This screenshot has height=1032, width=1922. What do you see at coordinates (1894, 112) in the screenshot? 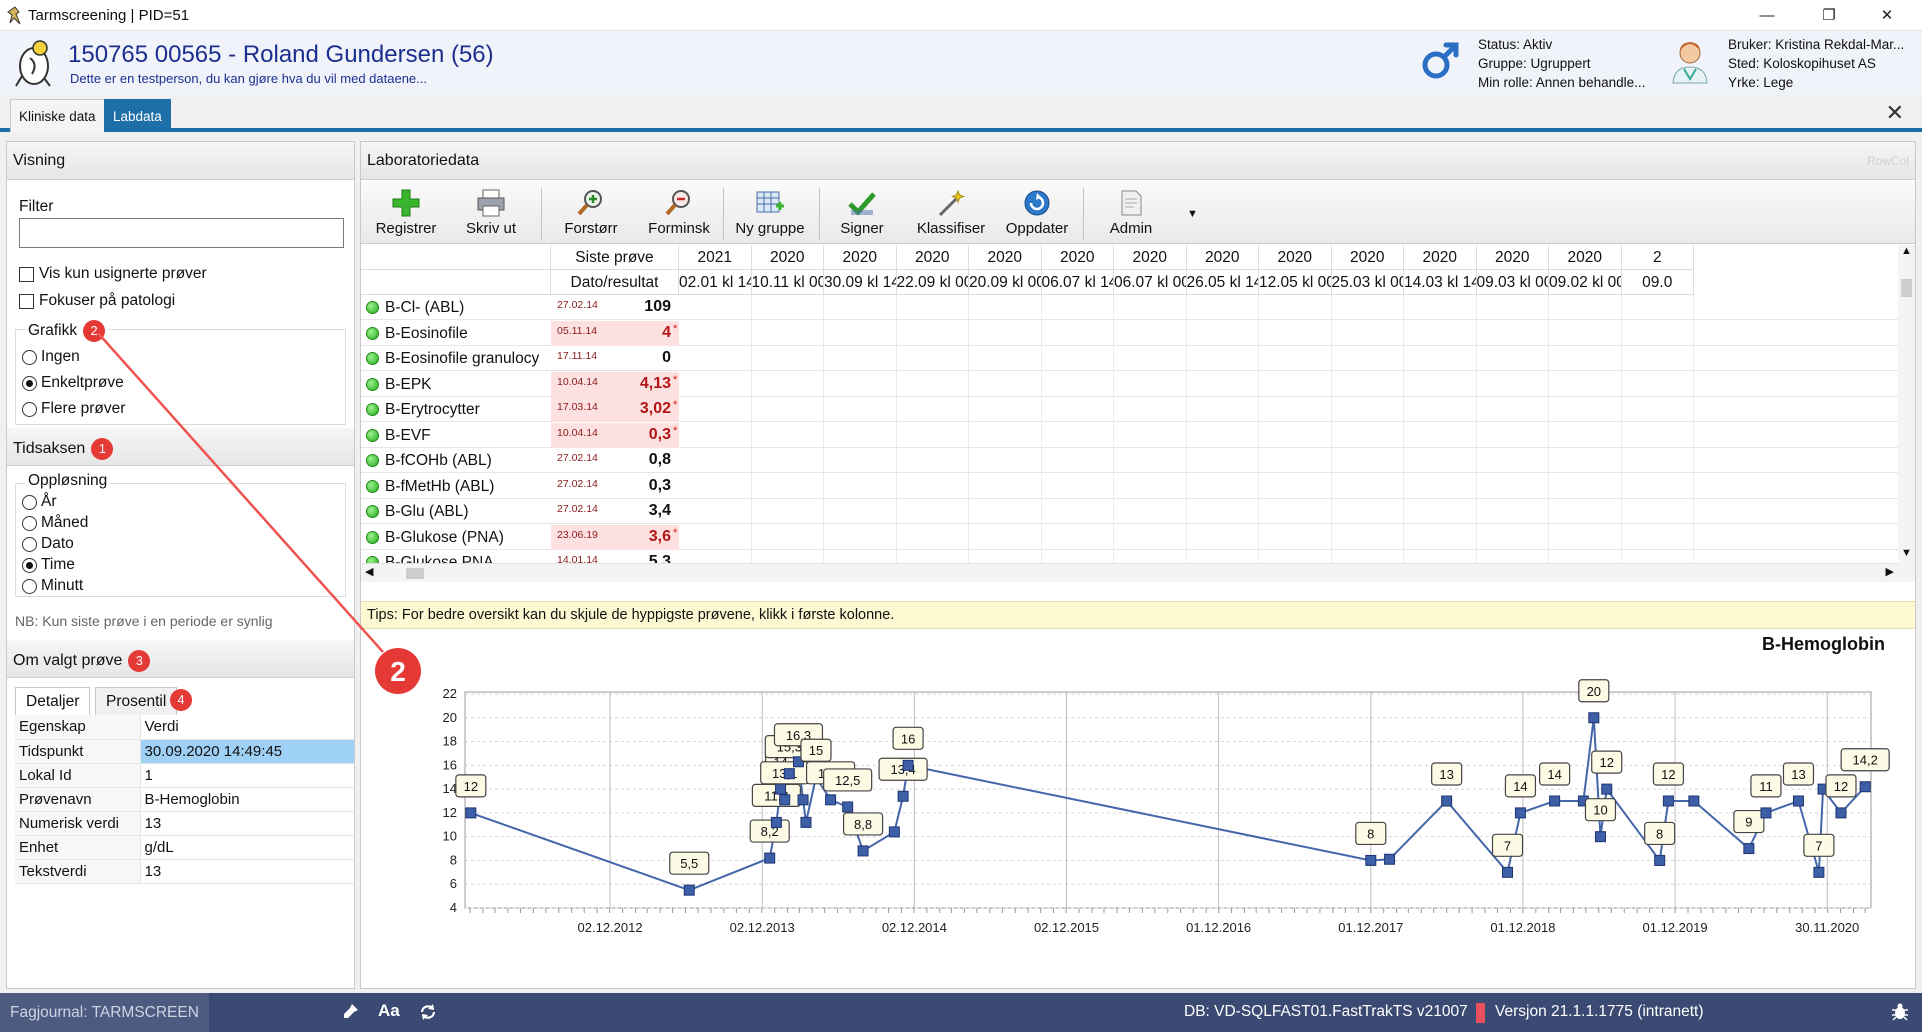
I see `close-tab-icon: ✕` at bounding box center [1894, 112].